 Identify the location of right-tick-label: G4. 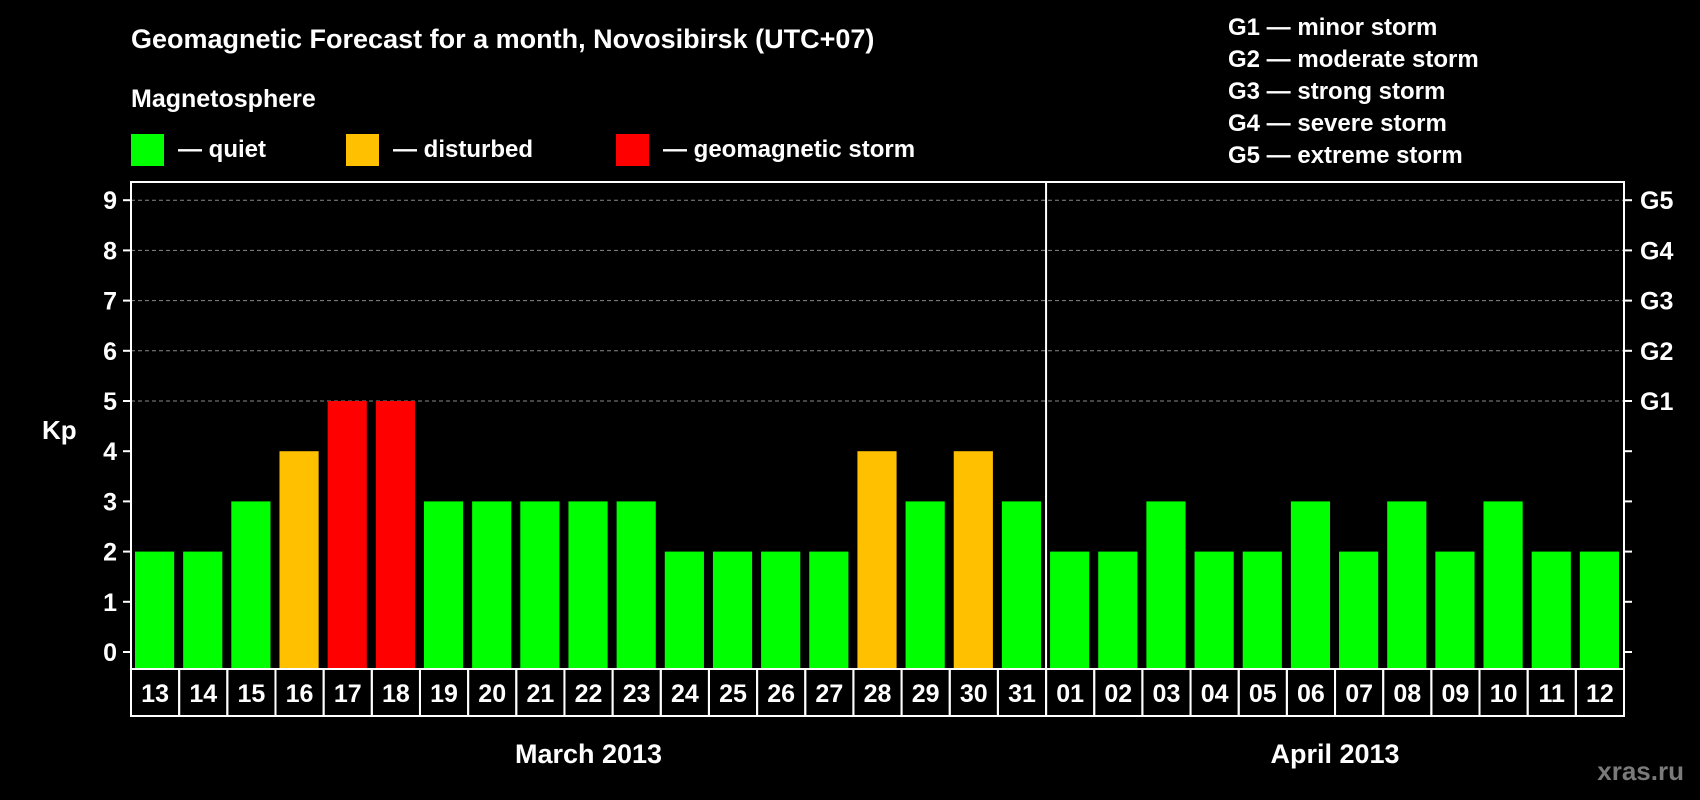
(1656, 251).